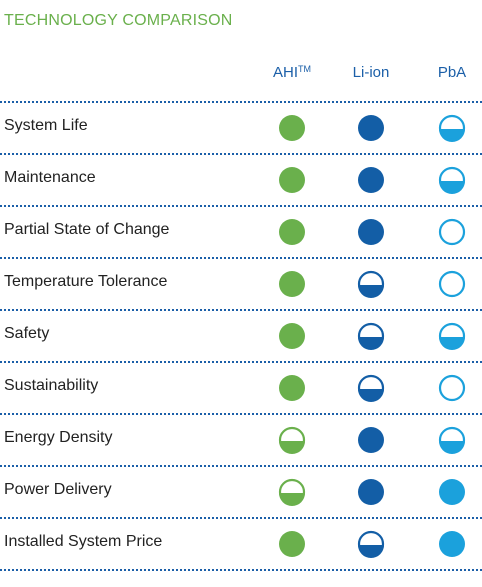  I want to click on row-label: System Life, so click(46, 125).